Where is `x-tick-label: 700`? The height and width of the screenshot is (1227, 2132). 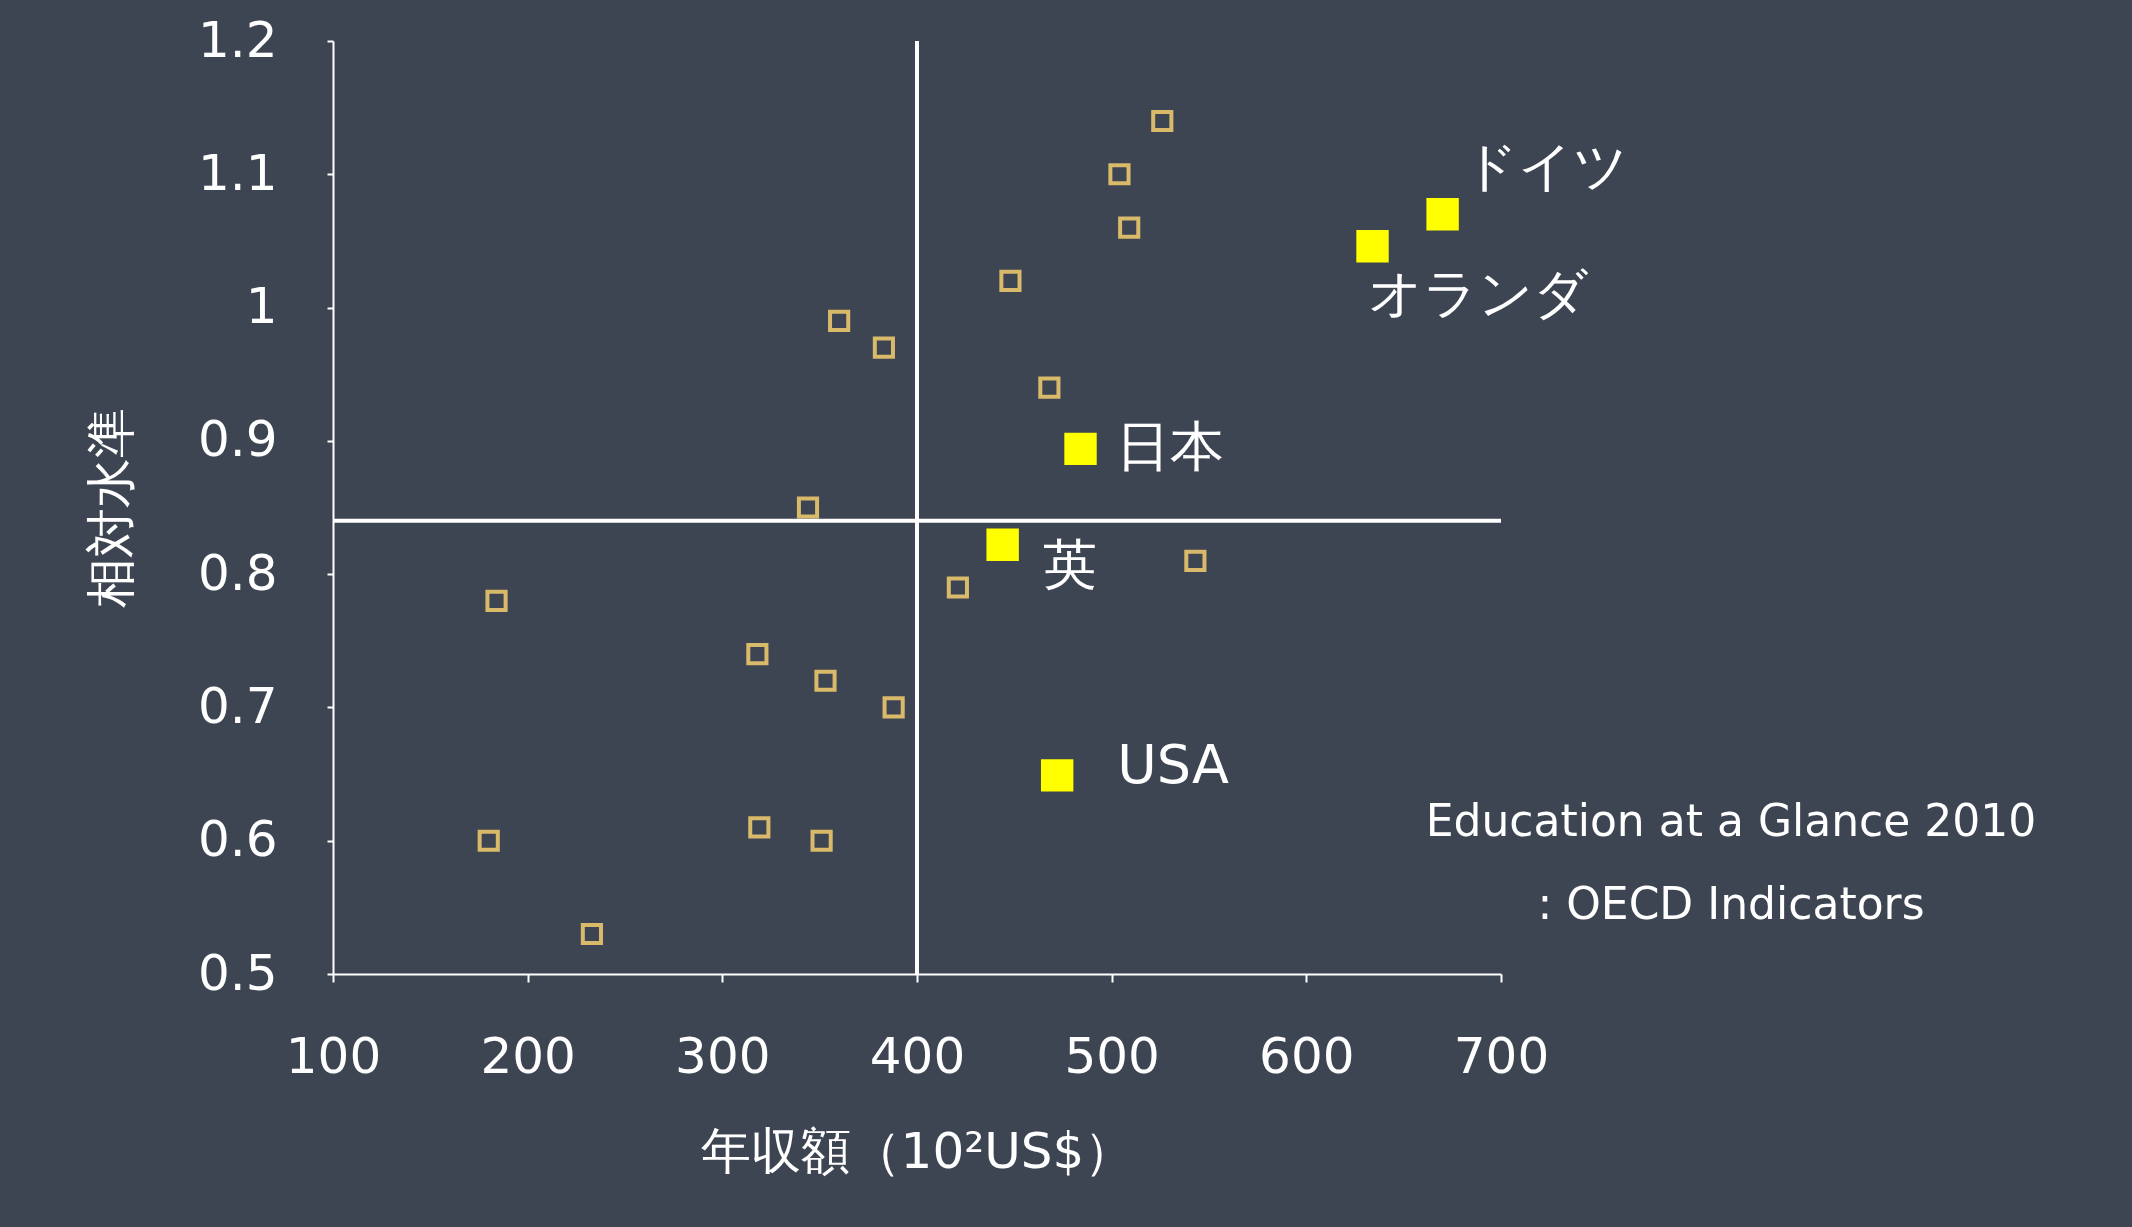
x-tick-label: 700 is located at coordinates (1501, 1055).